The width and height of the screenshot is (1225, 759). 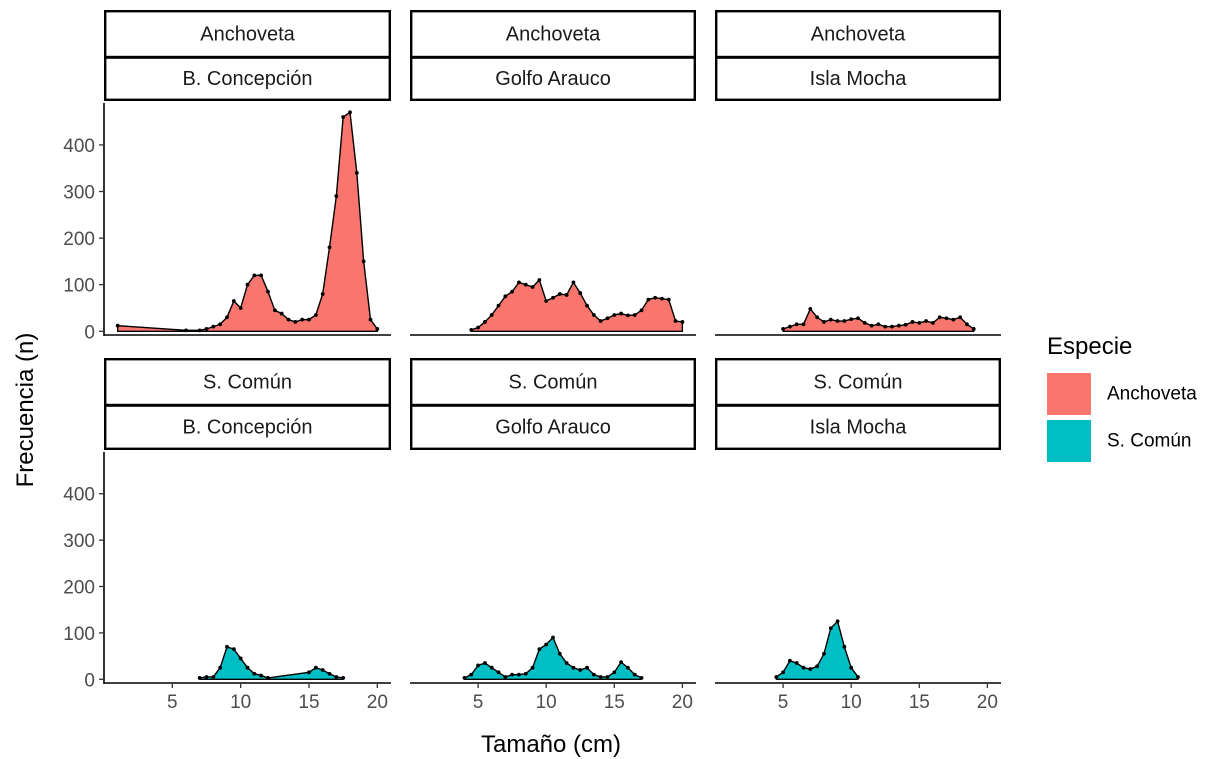 I want to click on strip-zone-label: Golfo Arauco, so click(x=553, y=428).